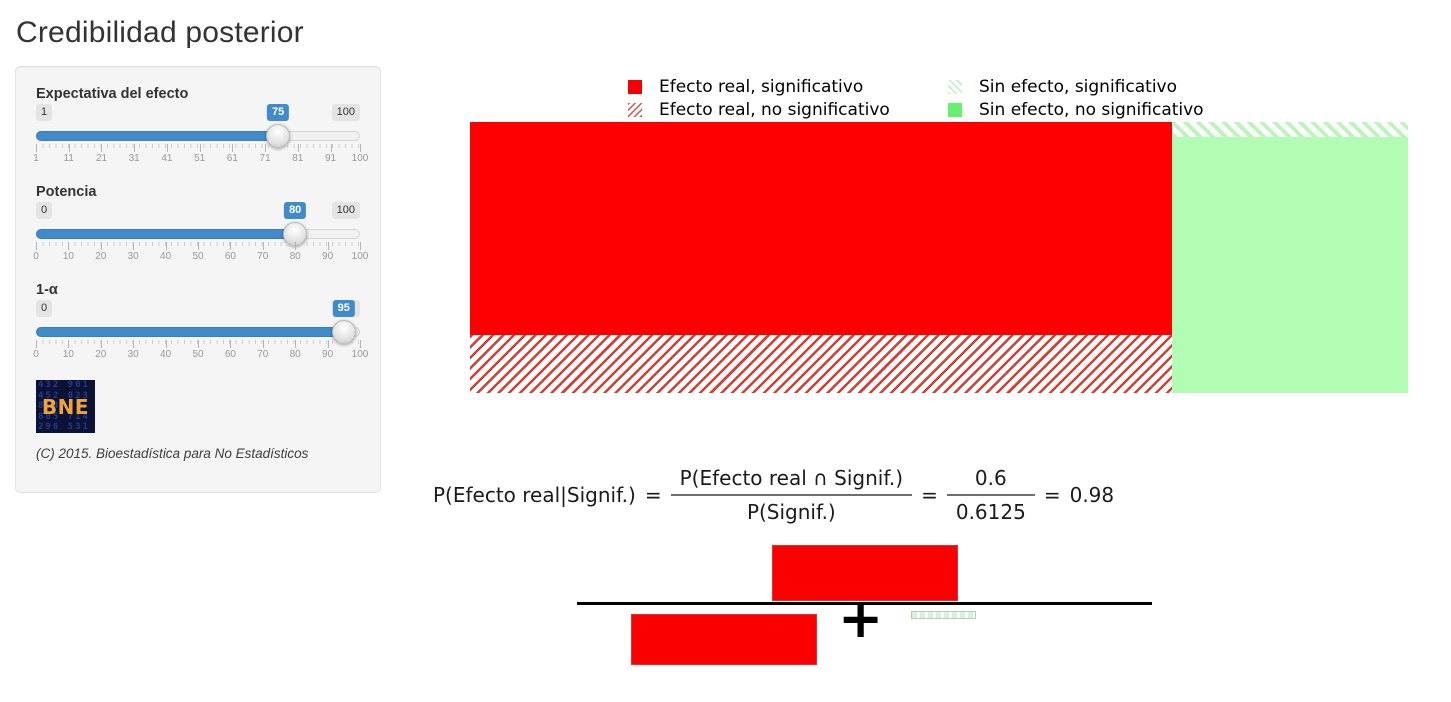  I want to click on slider-grid: 0 10 20 30 40 50 60 70 80 90 100, so click(200, 352).